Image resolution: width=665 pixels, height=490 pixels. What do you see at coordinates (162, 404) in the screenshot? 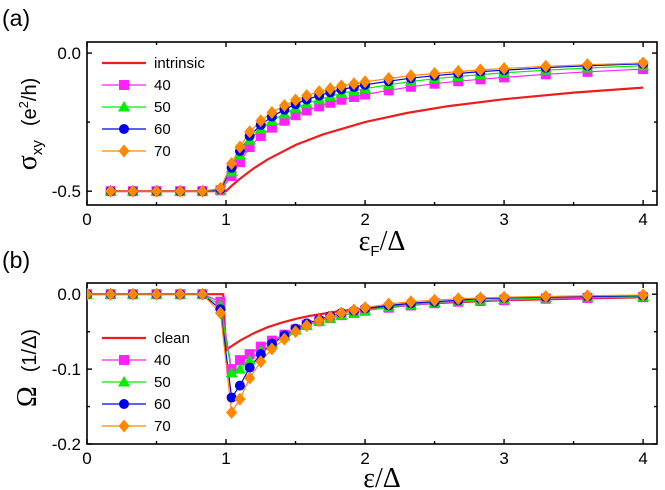
I see `legend-label-60: 60` at bounding box center [162, 404].